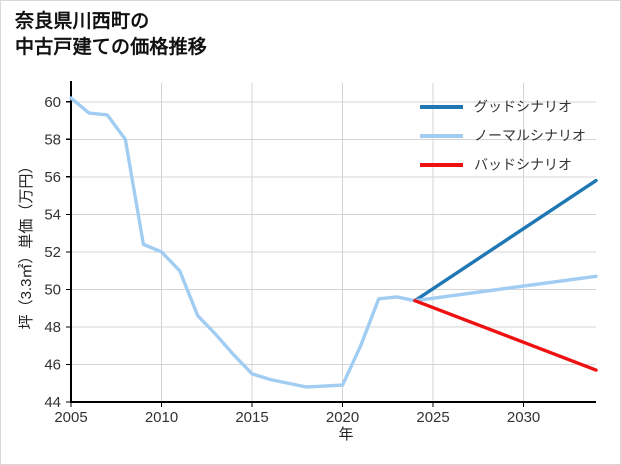 The height and width of the screenshot is (465, 621). What do you see at coordinates (52, 327) in the screenshot?
I see `y-axis-tick-label: 48` at bounding box center [52, 327].